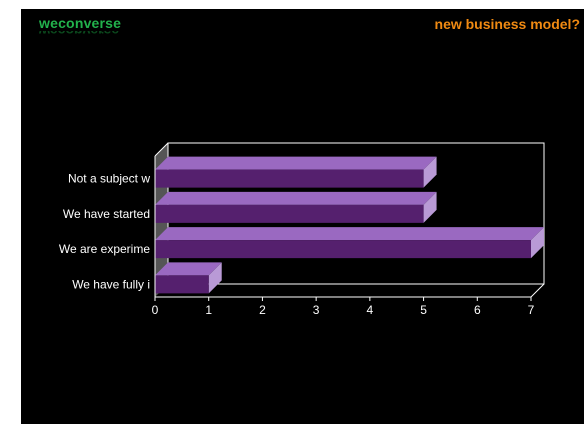 This screenshot has width=584, height=424. I want to click on category-label-1: We have started, so click(106, 214).